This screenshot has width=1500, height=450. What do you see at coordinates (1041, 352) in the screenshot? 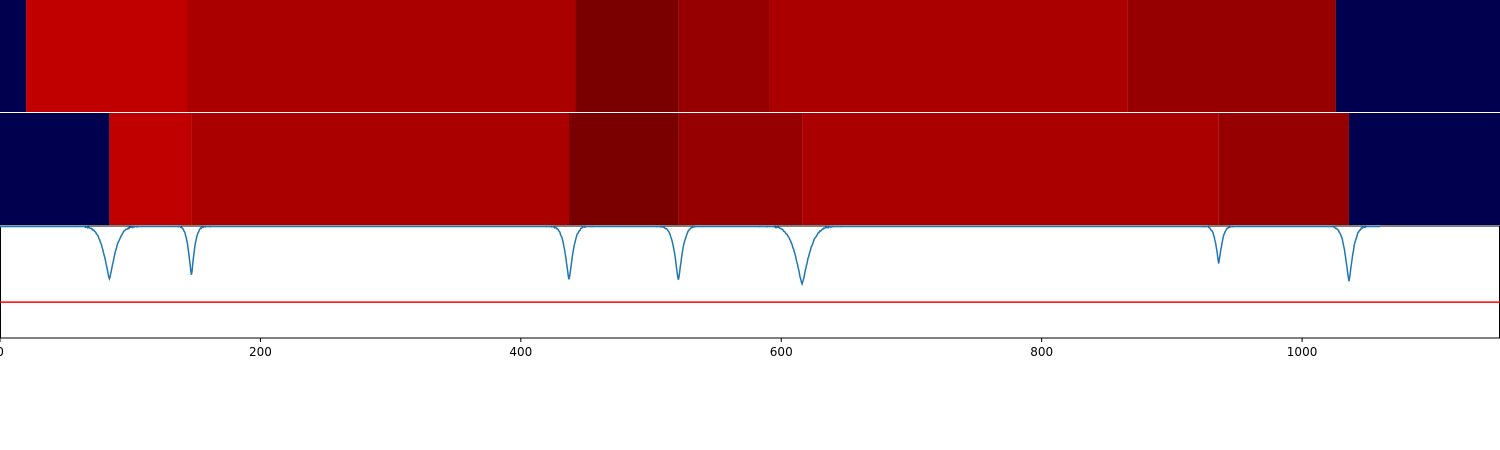
I see `x-tick-label-4: 800` at bounding box center [1041, 352].